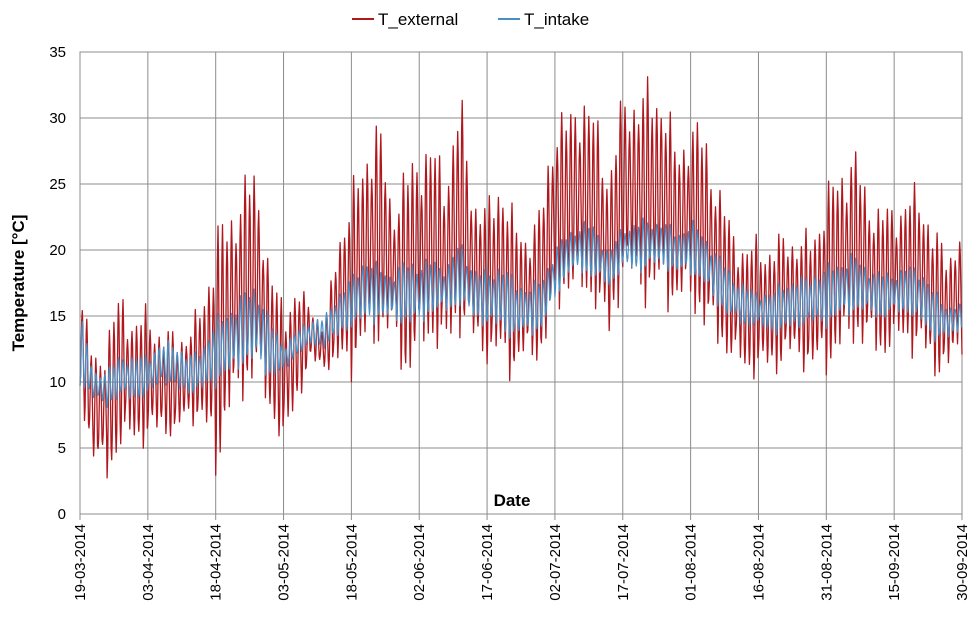 The height and width of the screenshot is (626, 974). Describe the element at coordinates (57, 52) in the screenshot. I see `y-tick-label: 35` at that location.